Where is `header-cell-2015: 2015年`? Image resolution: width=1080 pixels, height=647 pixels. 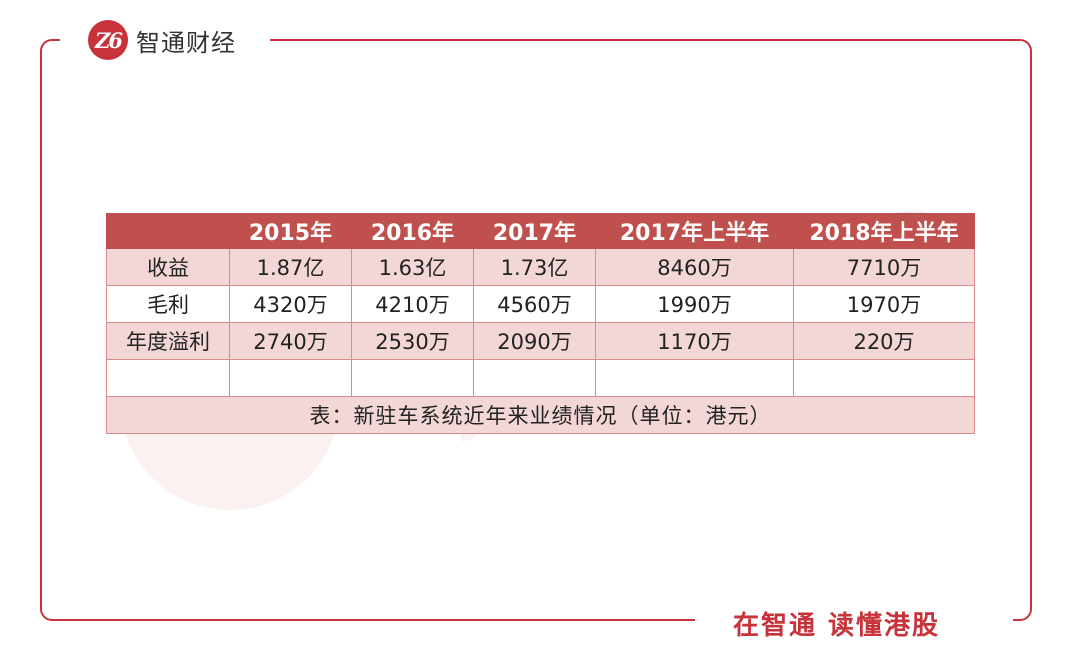 header-cell-2015: 2015年 is located at coordinates (290, 231).